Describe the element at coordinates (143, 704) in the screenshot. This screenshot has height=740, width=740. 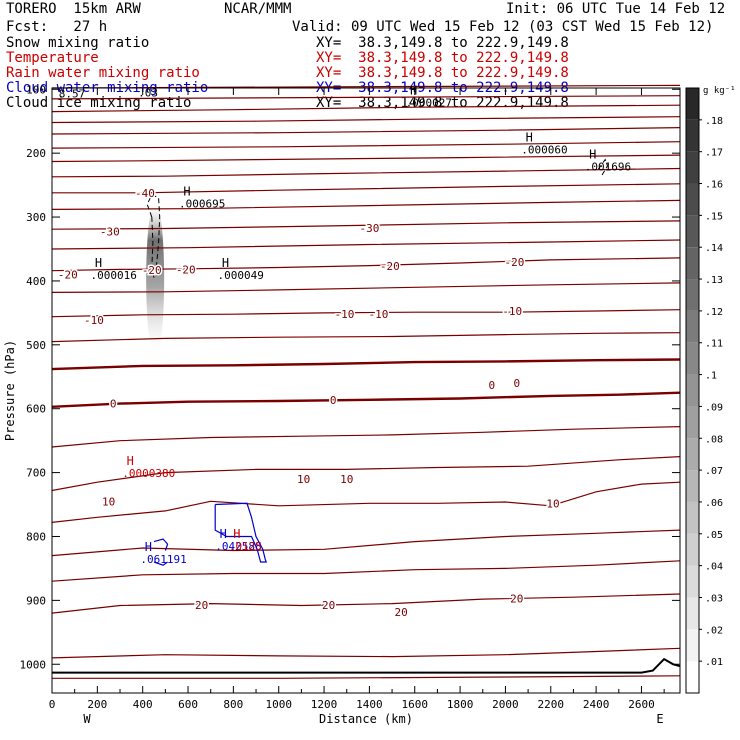
I see `x-tick-label: 400` at that location.